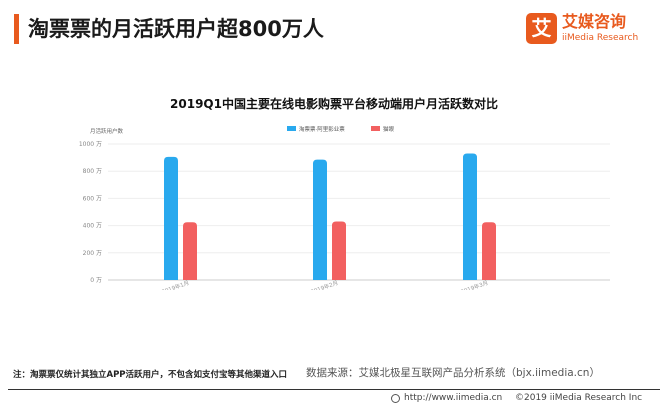 The height and width of the screenshot is (410, 668). Describe the element at coordinates (334, 389) in the screenshot. I see `footer-divider` at that location.